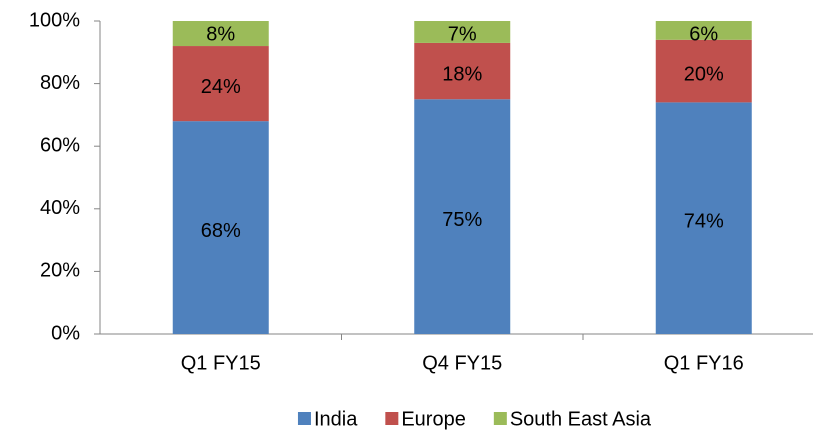 This screenshot has height=434, width=813. Describe the element at coordinates (221, 363) in the screenshot. I see `x-tick-label: Q1 FY15` at that location.